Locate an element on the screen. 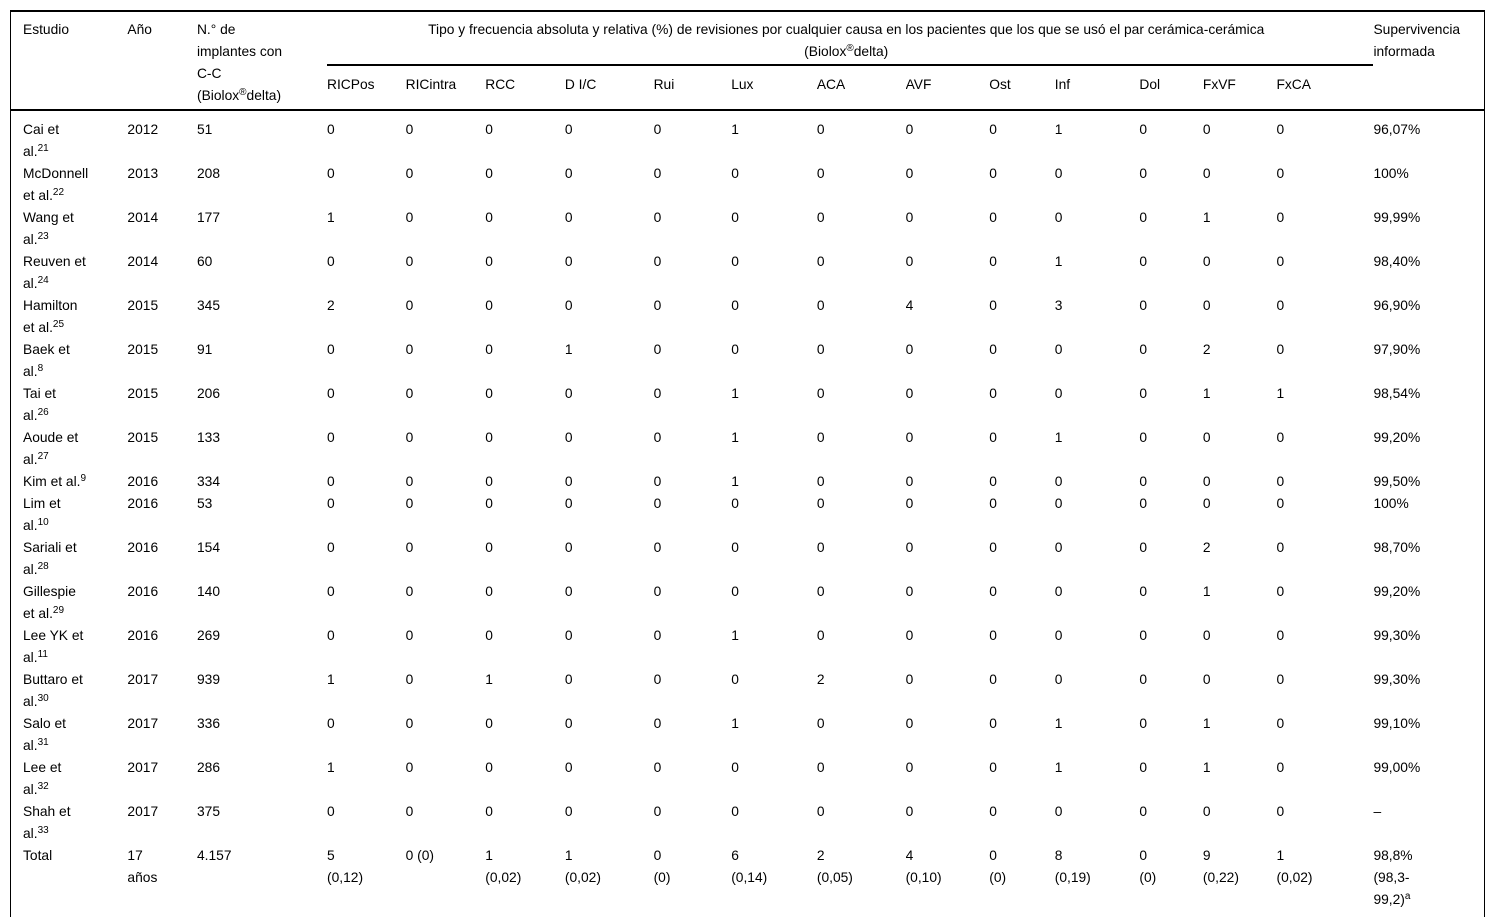 The width and height of the screenshot is (1497, 917). table-row: Wang et al.23 2014 177 1 0 0 0 0 0 0 0 0 0 0 1 0 99,99% is located at coordinates (748, 229).